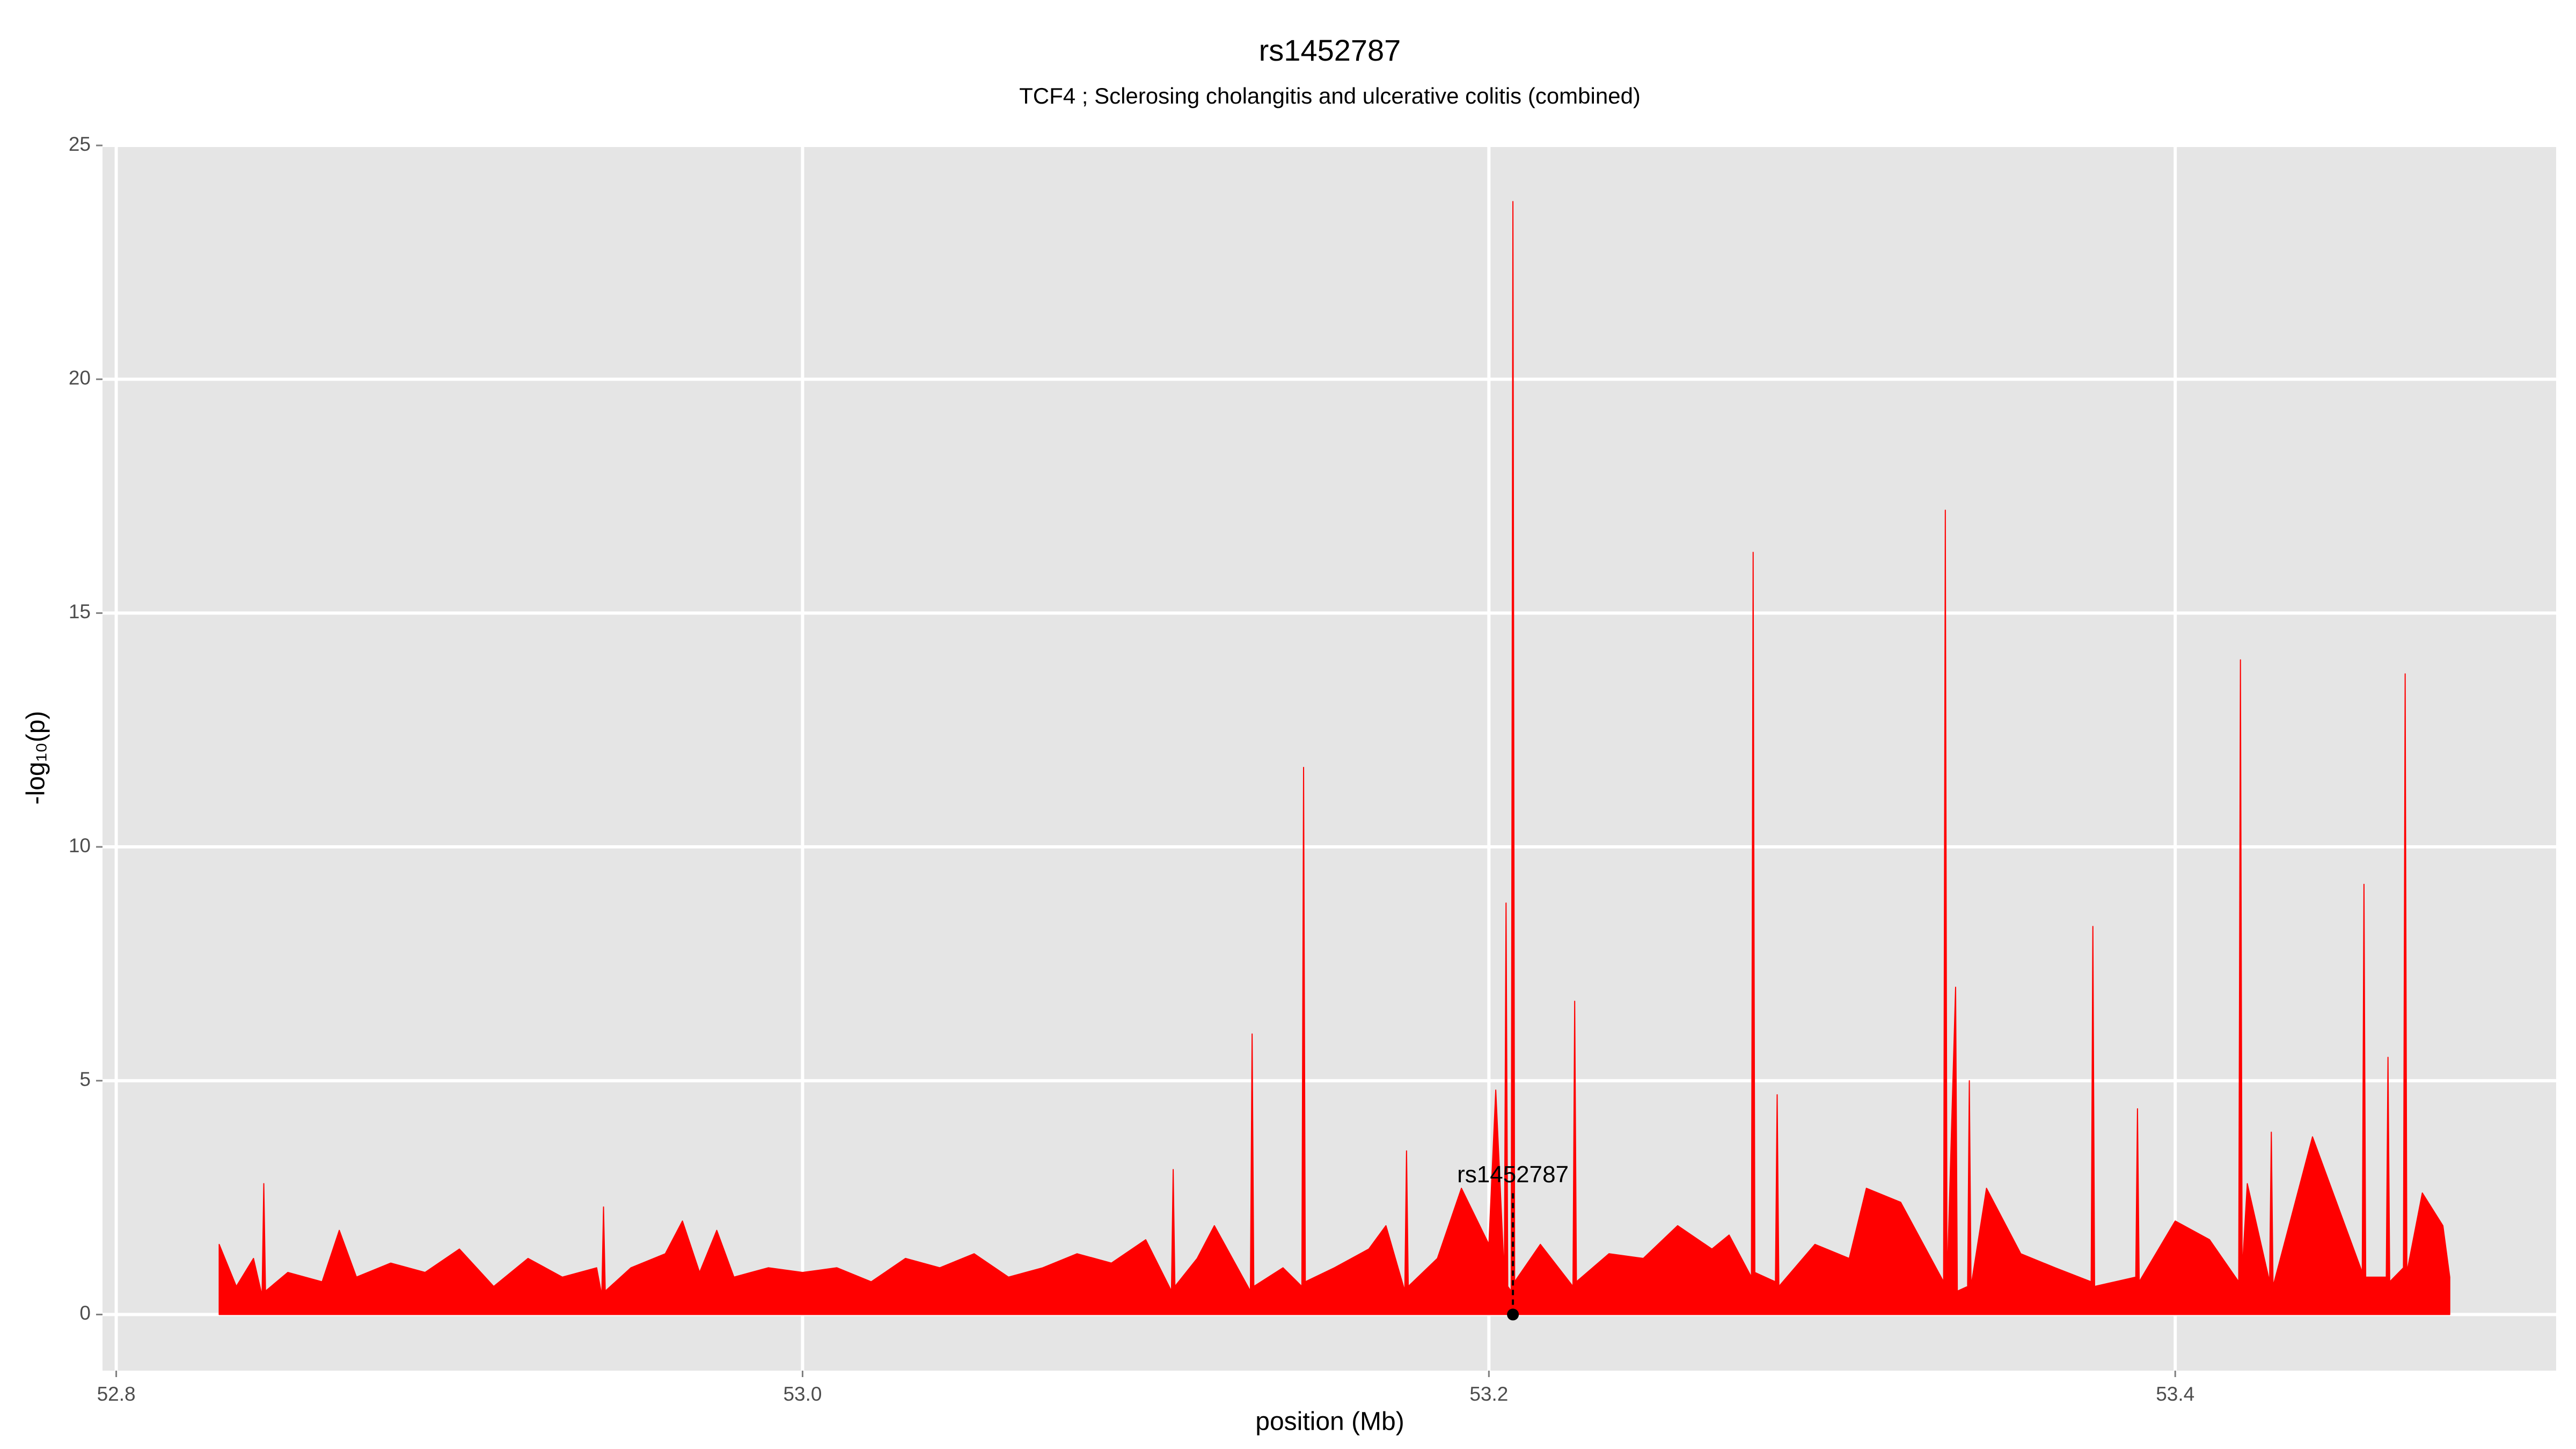 The width and height of the screenshot is (2576, 1449). I want to click on y-tick-label: 0, so click(85, 1313).